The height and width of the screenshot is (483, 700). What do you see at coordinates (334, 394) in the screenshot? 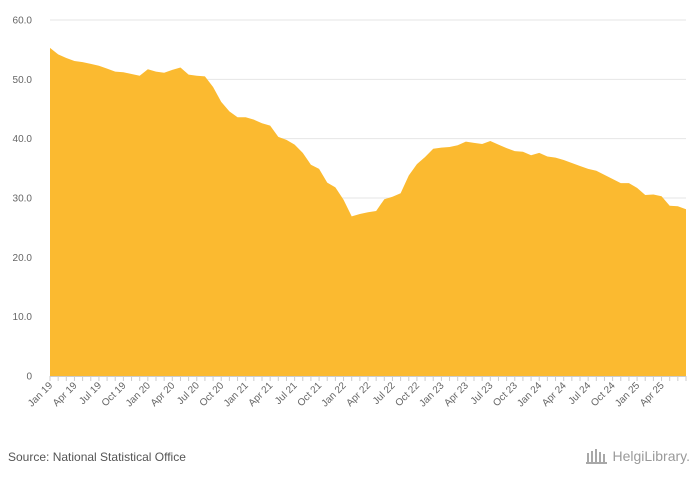
I see `x-tick-label: Jan 22` at bounding box center [334, 394].